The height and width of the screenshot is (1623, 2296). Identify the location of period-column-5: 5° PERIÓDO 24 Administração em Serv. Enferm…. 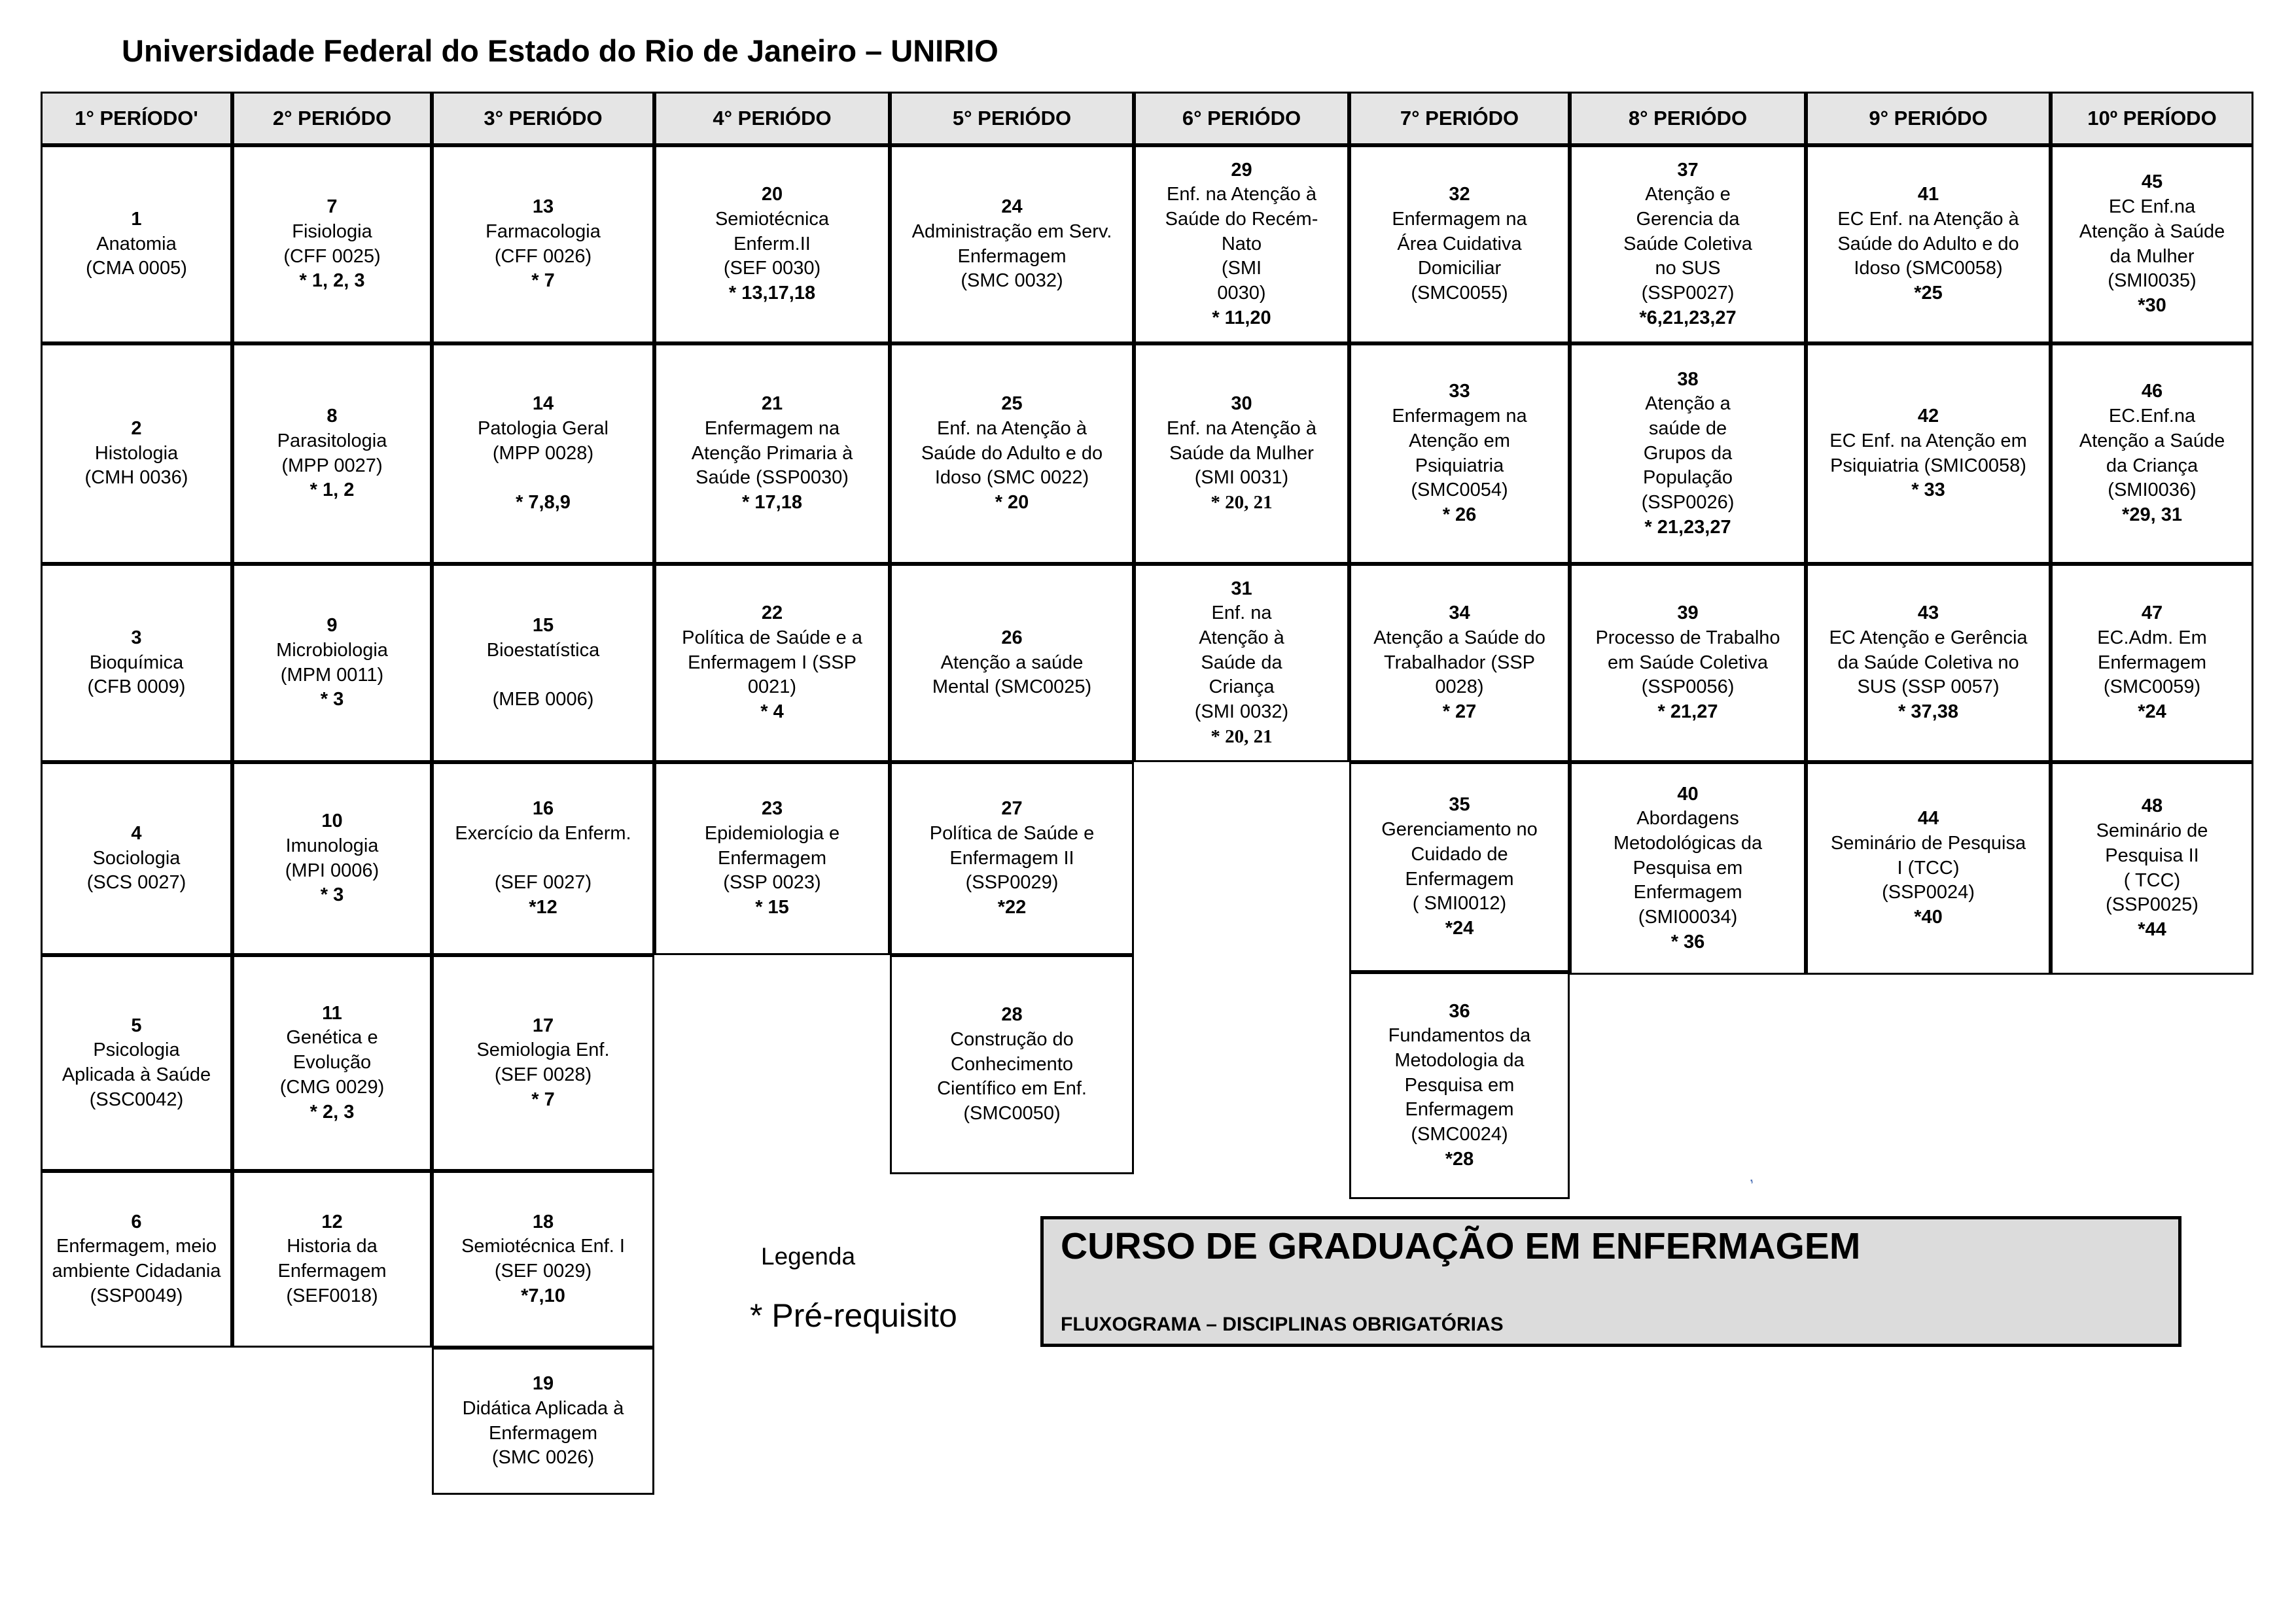
(1012, 633).